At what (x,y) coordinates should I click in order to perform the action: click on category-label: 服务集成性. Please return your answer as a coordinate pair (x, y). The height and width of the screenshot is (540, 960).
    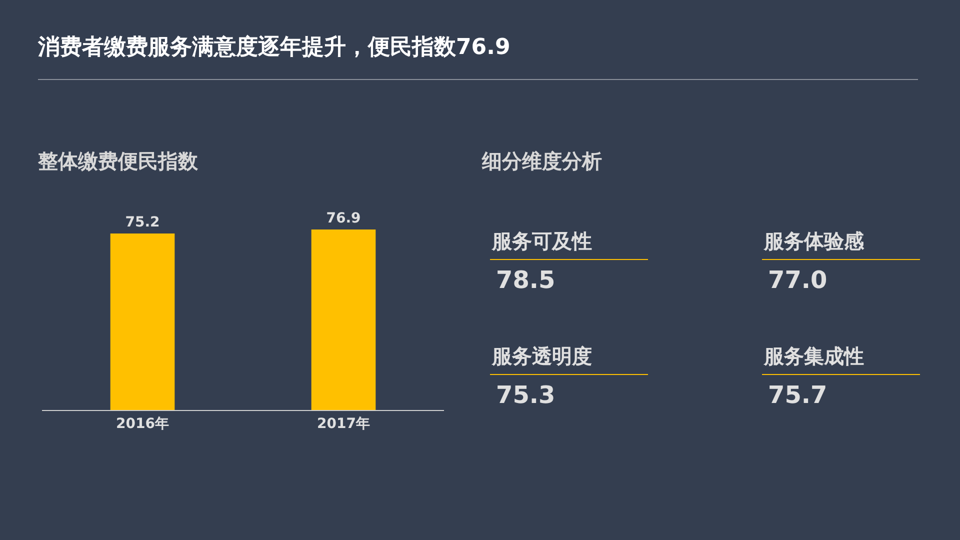
    Looking at the image, I should click on (841, 359).